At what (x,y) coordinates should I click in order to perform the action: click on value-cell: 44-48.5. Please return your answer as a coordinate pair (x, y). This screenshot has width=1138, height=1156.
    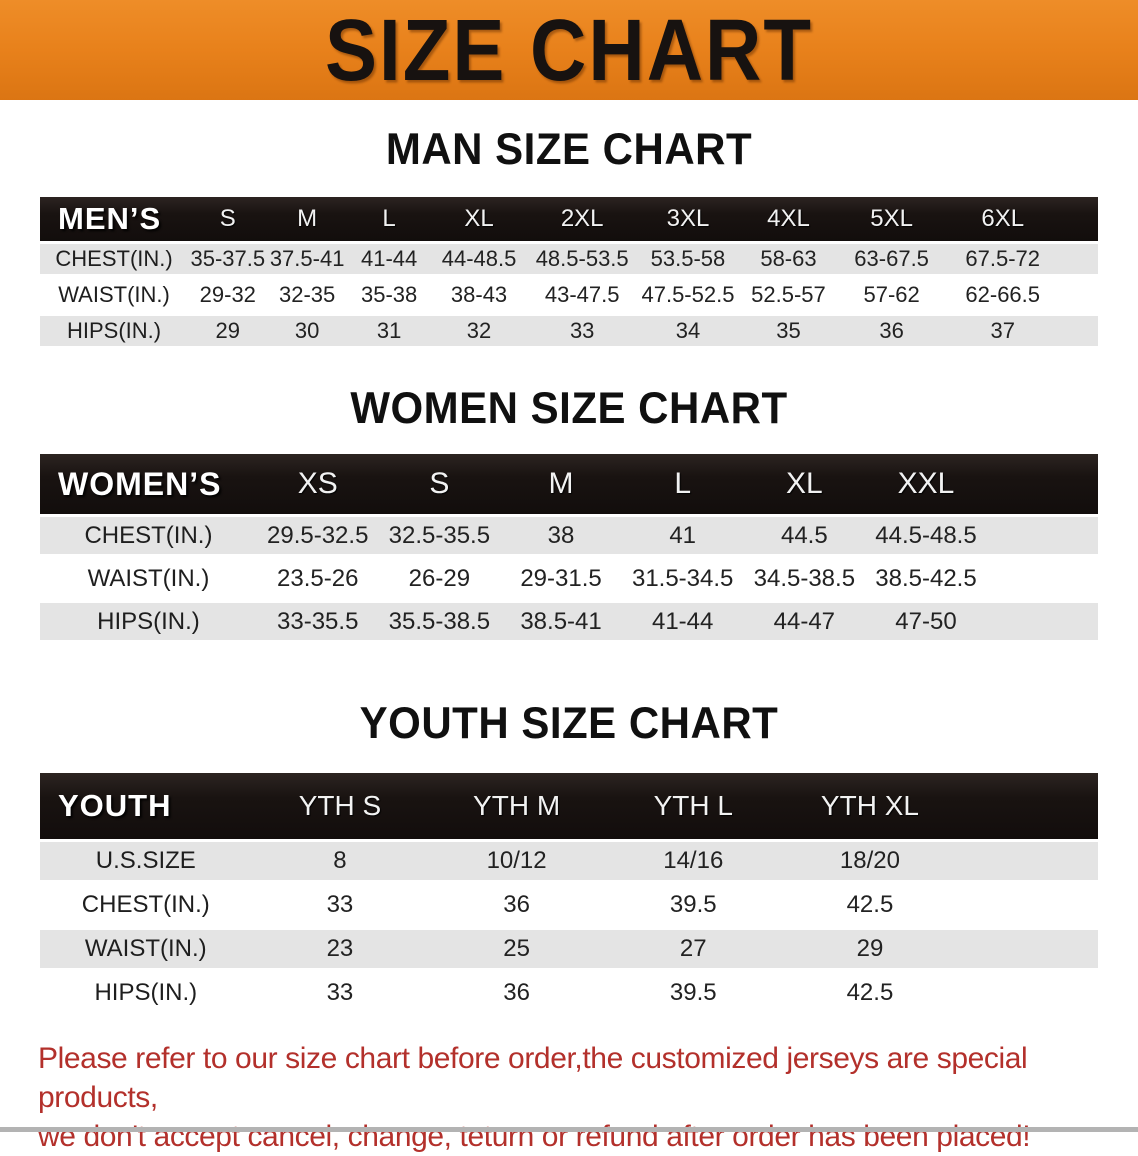
    Looking at the image, I should click on (479, 259).